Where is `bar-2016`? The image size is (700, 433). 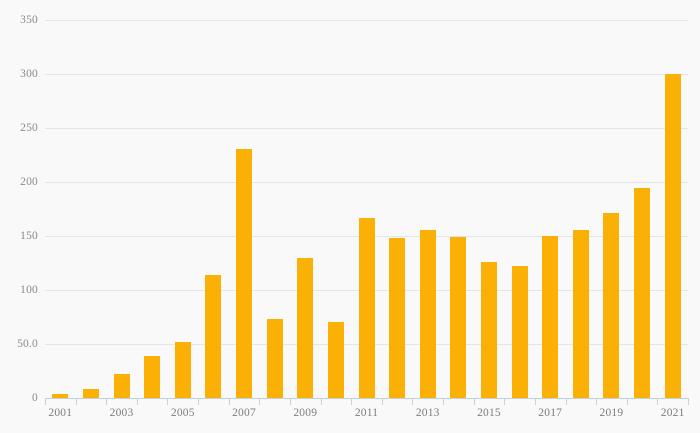 bar-2016 is located at coordinates (519, 332).